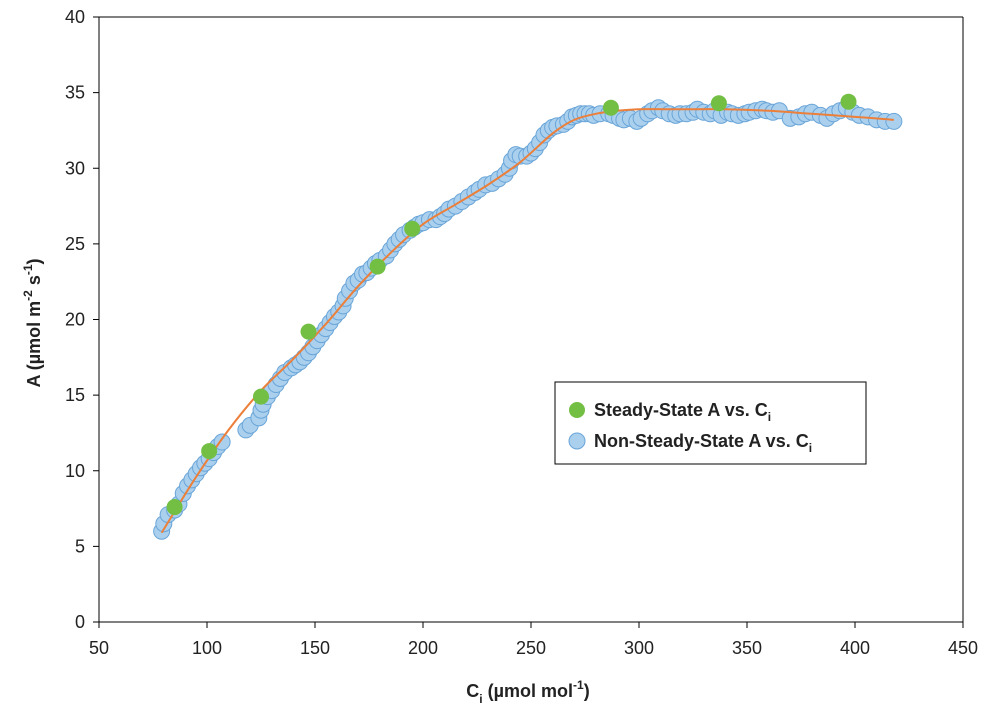 Image resolution: width=997 pixels, height=709 pixels. What do you see at coordinates (207, 648) in the screenshot?
I see `x-tick-label: 100` at bounding box center [207, 648].